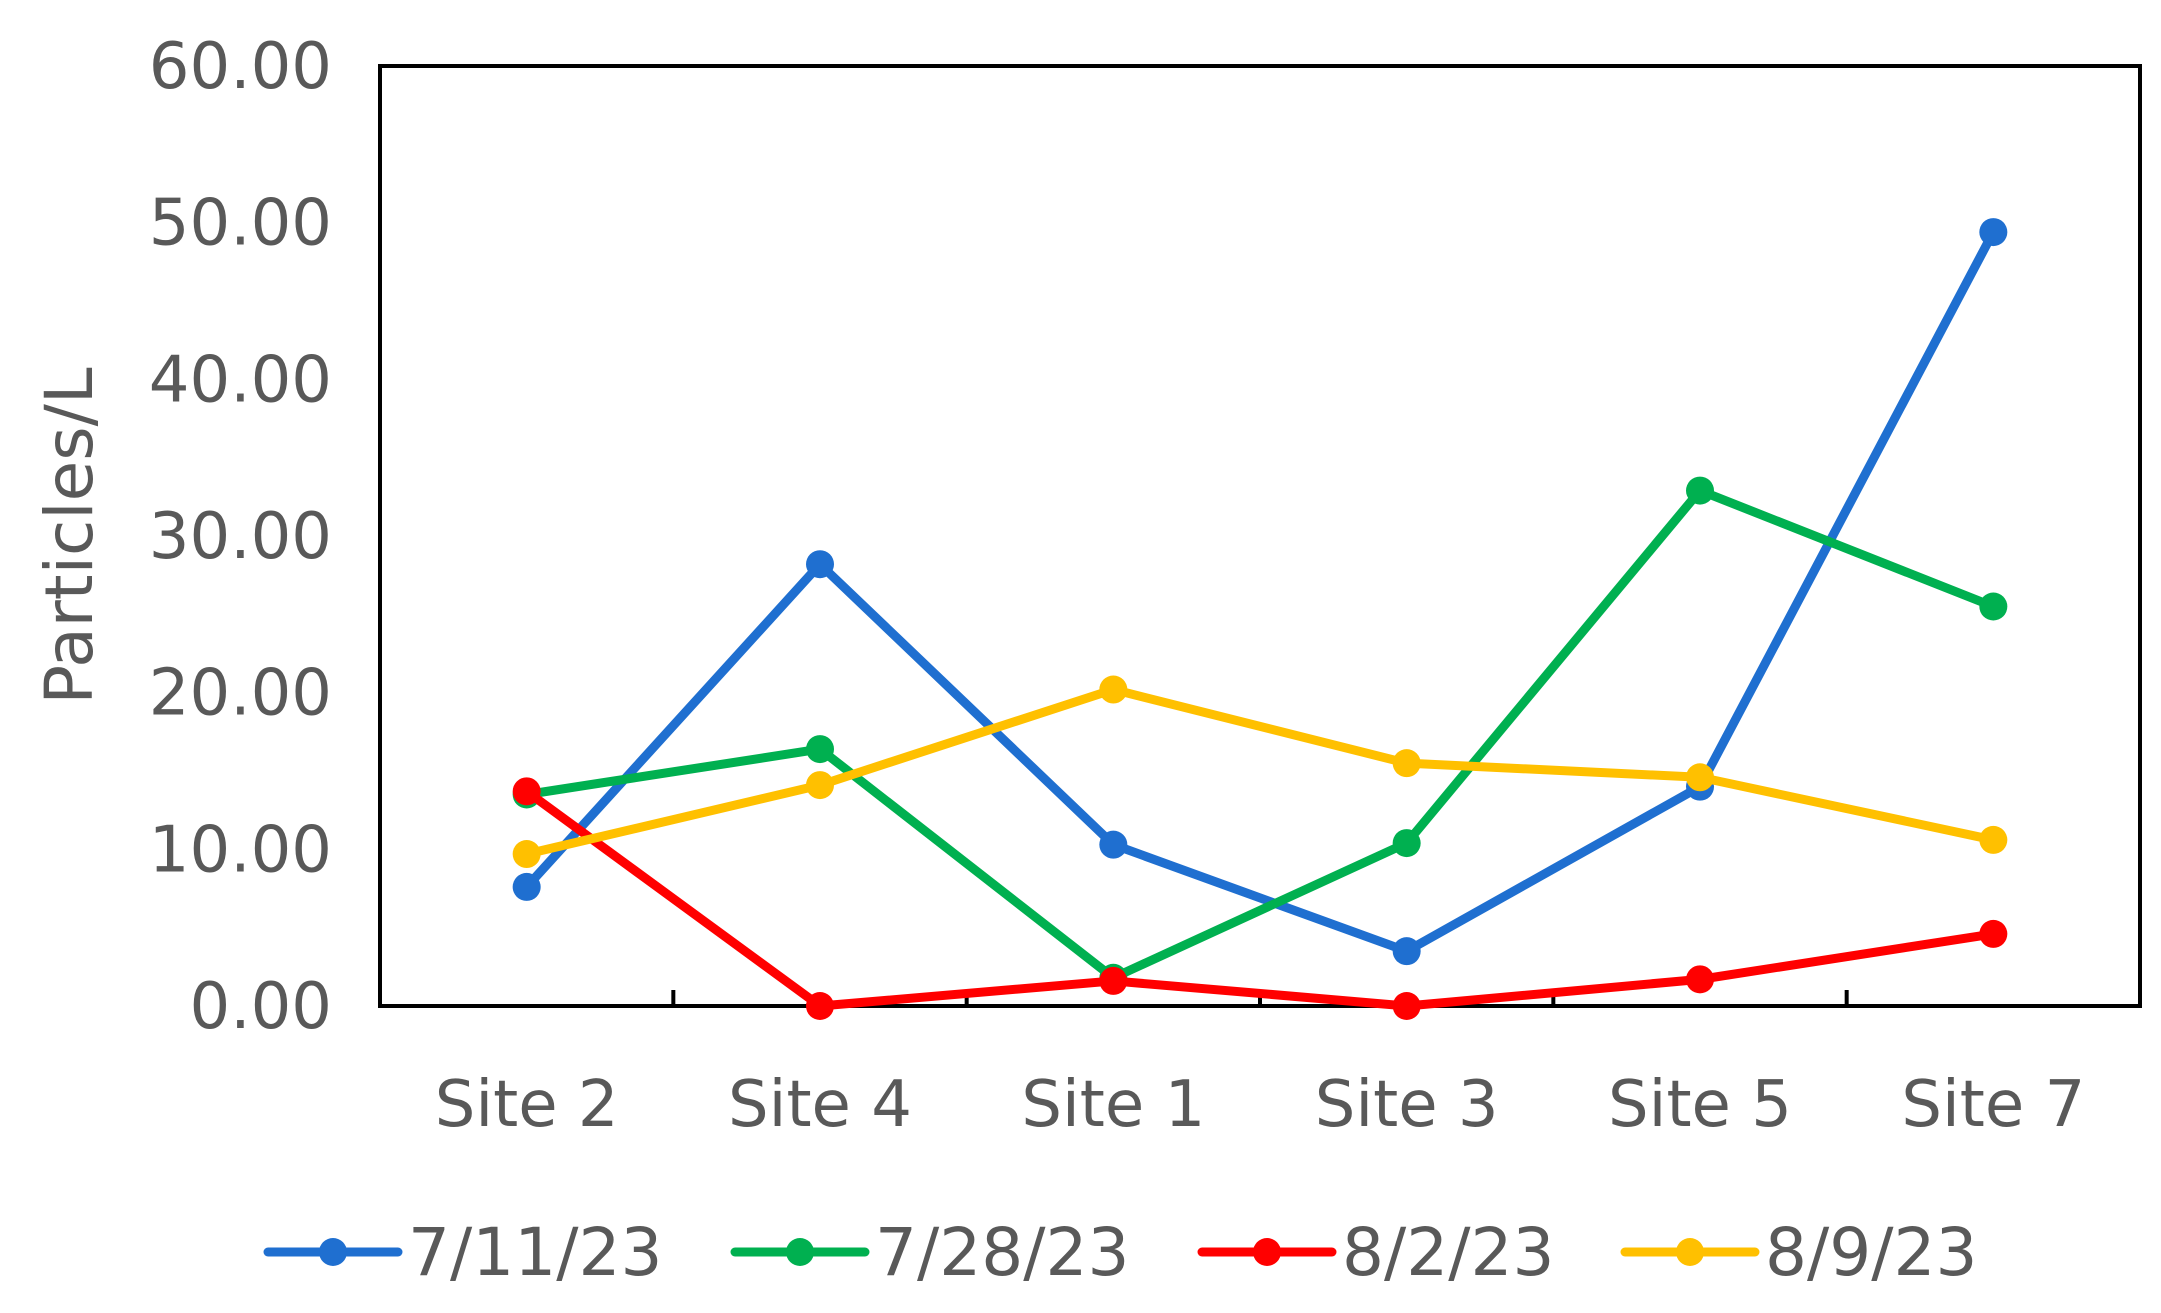 The width and height of the screenshot is (2161, 1313). What do you see at coordinates (240, 694) in the screenshot?
I see `y-tick-label: 20.00` at bounding box center [240, 694].